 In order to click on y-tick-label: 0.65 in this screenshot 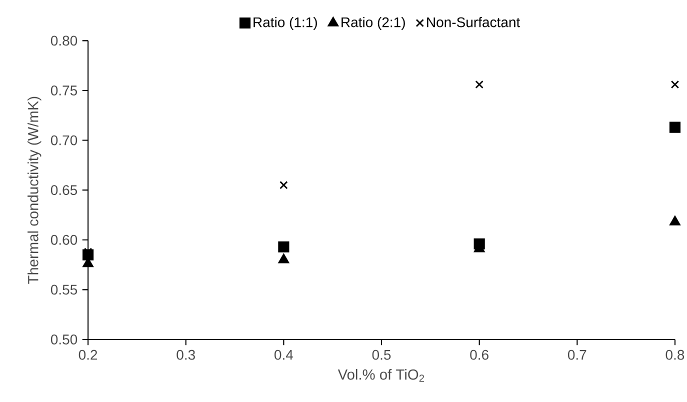, I will do `click(64, 190)`.